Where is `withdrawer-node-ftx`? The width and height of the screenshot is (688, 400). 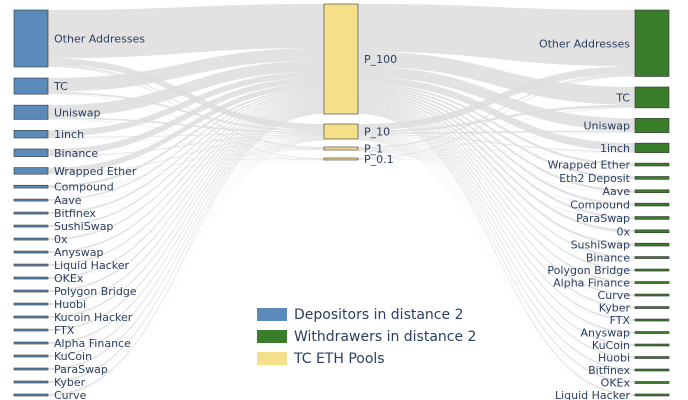 withdrawer-node-ftx is located at coordinates (652, 320).